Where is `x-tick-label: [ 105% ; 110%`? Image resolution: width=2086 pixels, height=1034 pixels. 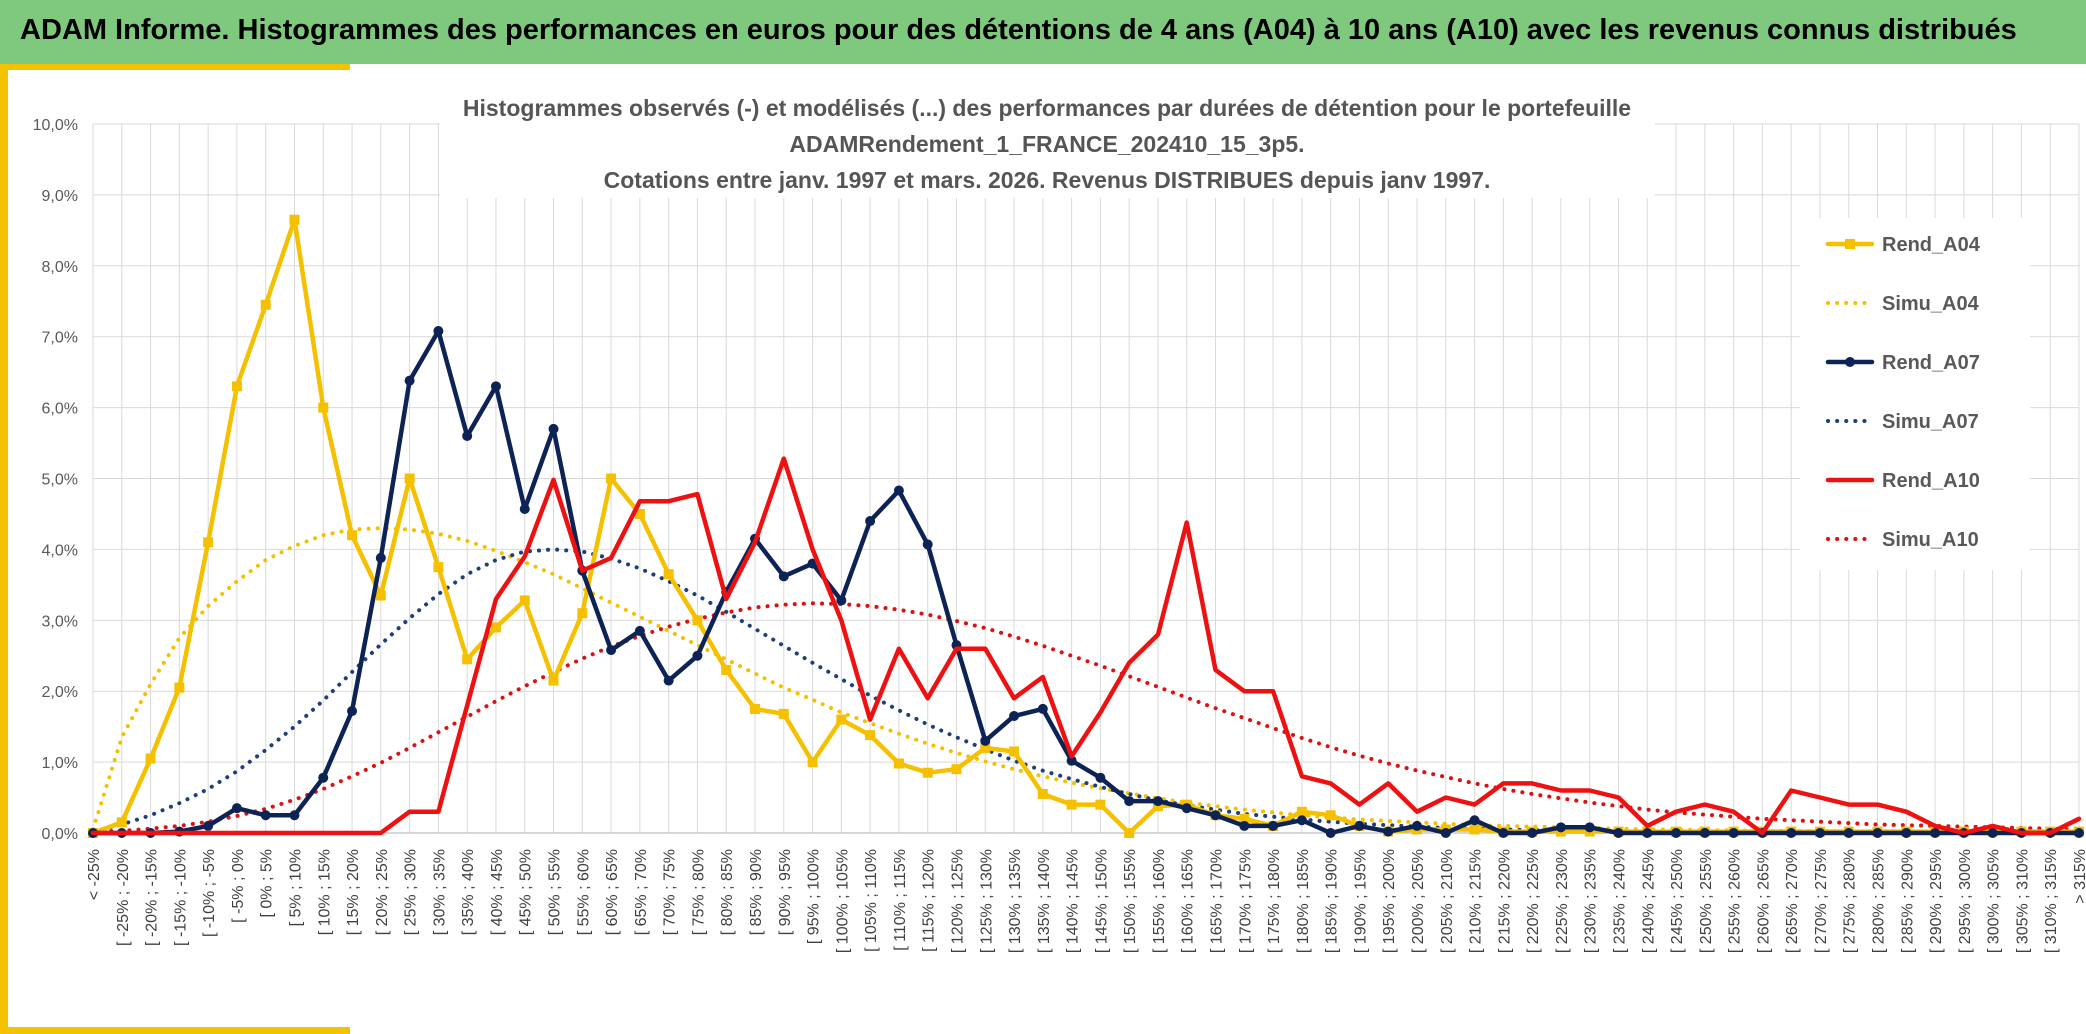 x-tick-label: [ 105% ; 110% is located at coordinates (871, 900).